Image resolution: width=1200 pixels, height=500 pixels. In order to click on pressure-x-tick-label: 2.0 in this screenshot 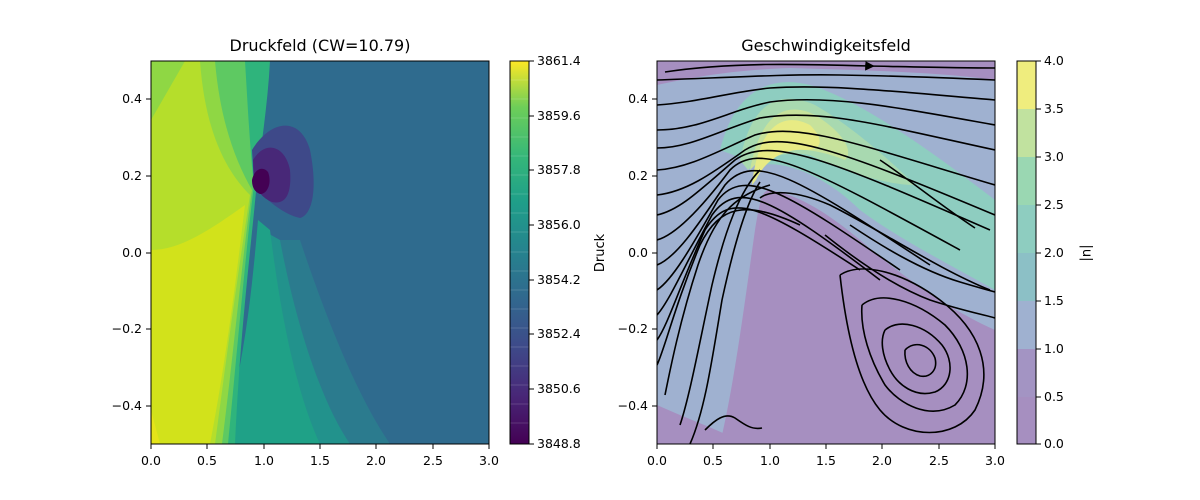, I will do `click(376, 460)`.